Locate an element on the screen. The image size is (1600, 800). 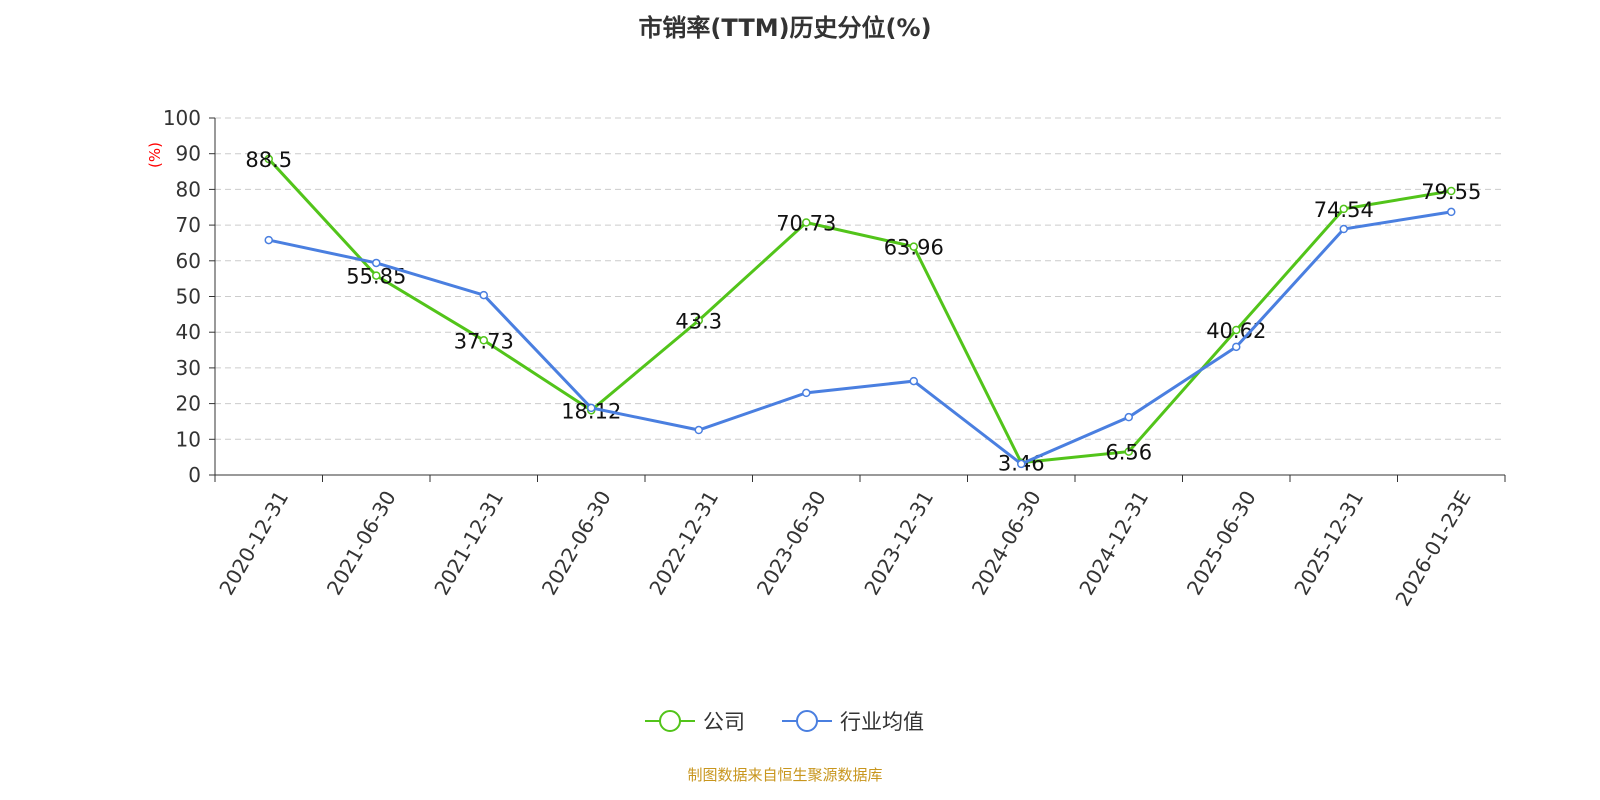
y-tick-label: 30 is located at coordinates (188, 368).